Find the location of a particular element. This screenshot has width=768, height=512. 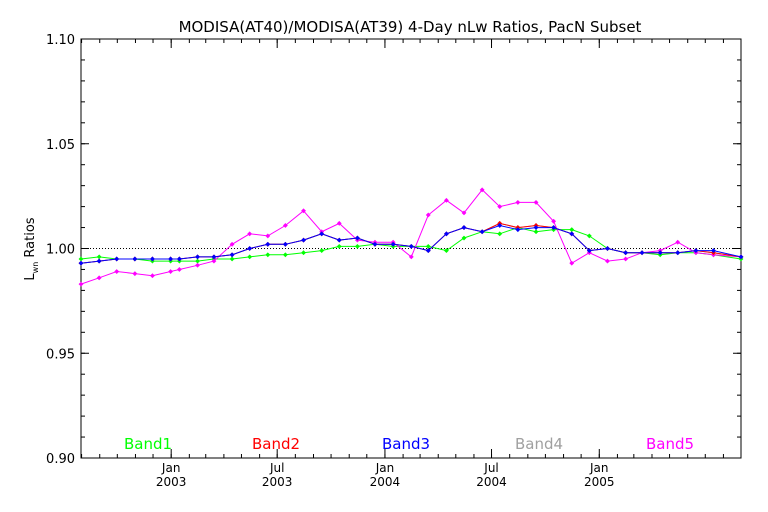

legend-item-band3: Band3 is located at coordinates (406, 444).